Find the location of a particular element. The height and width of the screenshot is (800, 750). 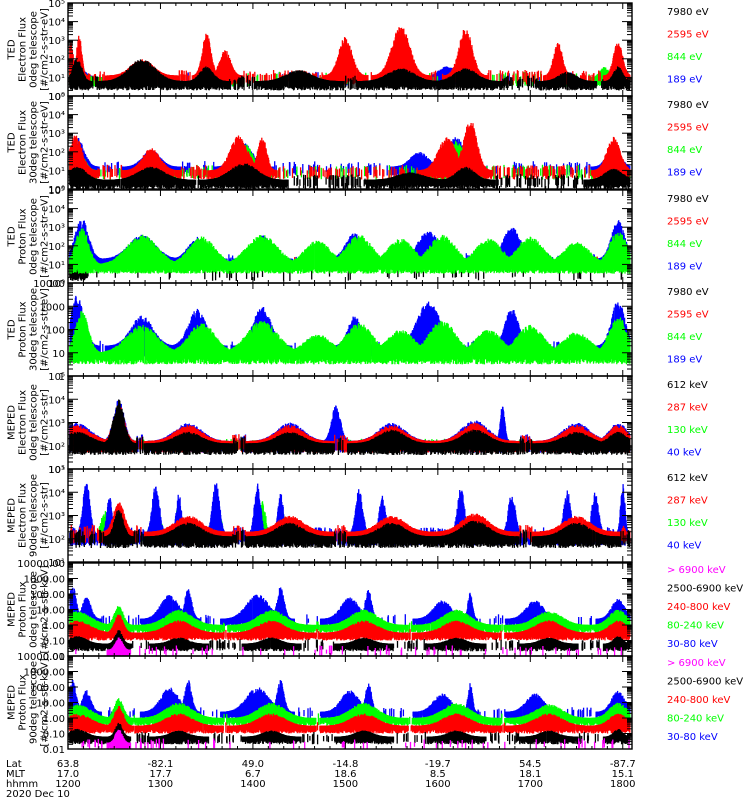

legend-entry: 189 eV is located at coordinates (684, 80).